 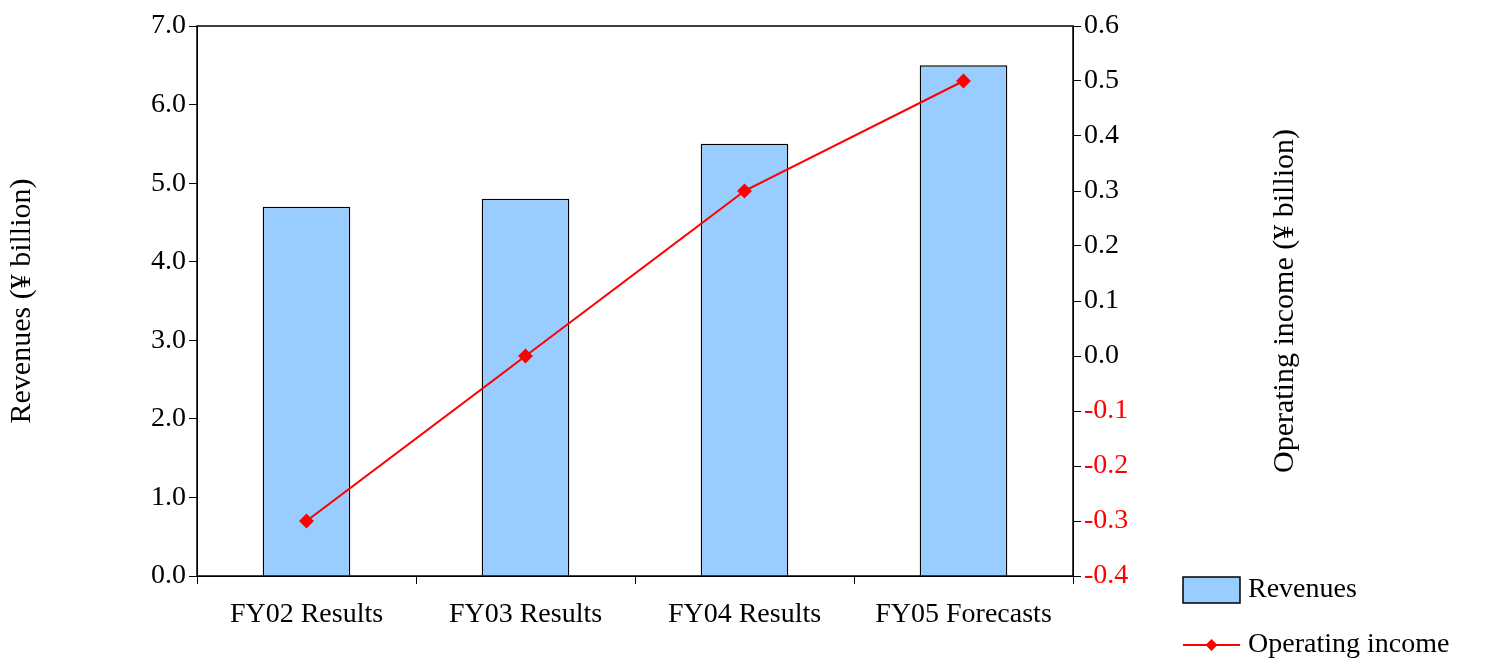 What do you see at coordinates (1282, 301) in the screenshot?
I see `y2-axis-title: Operating income (¥ billion)` at bounding box center [1282, 301].